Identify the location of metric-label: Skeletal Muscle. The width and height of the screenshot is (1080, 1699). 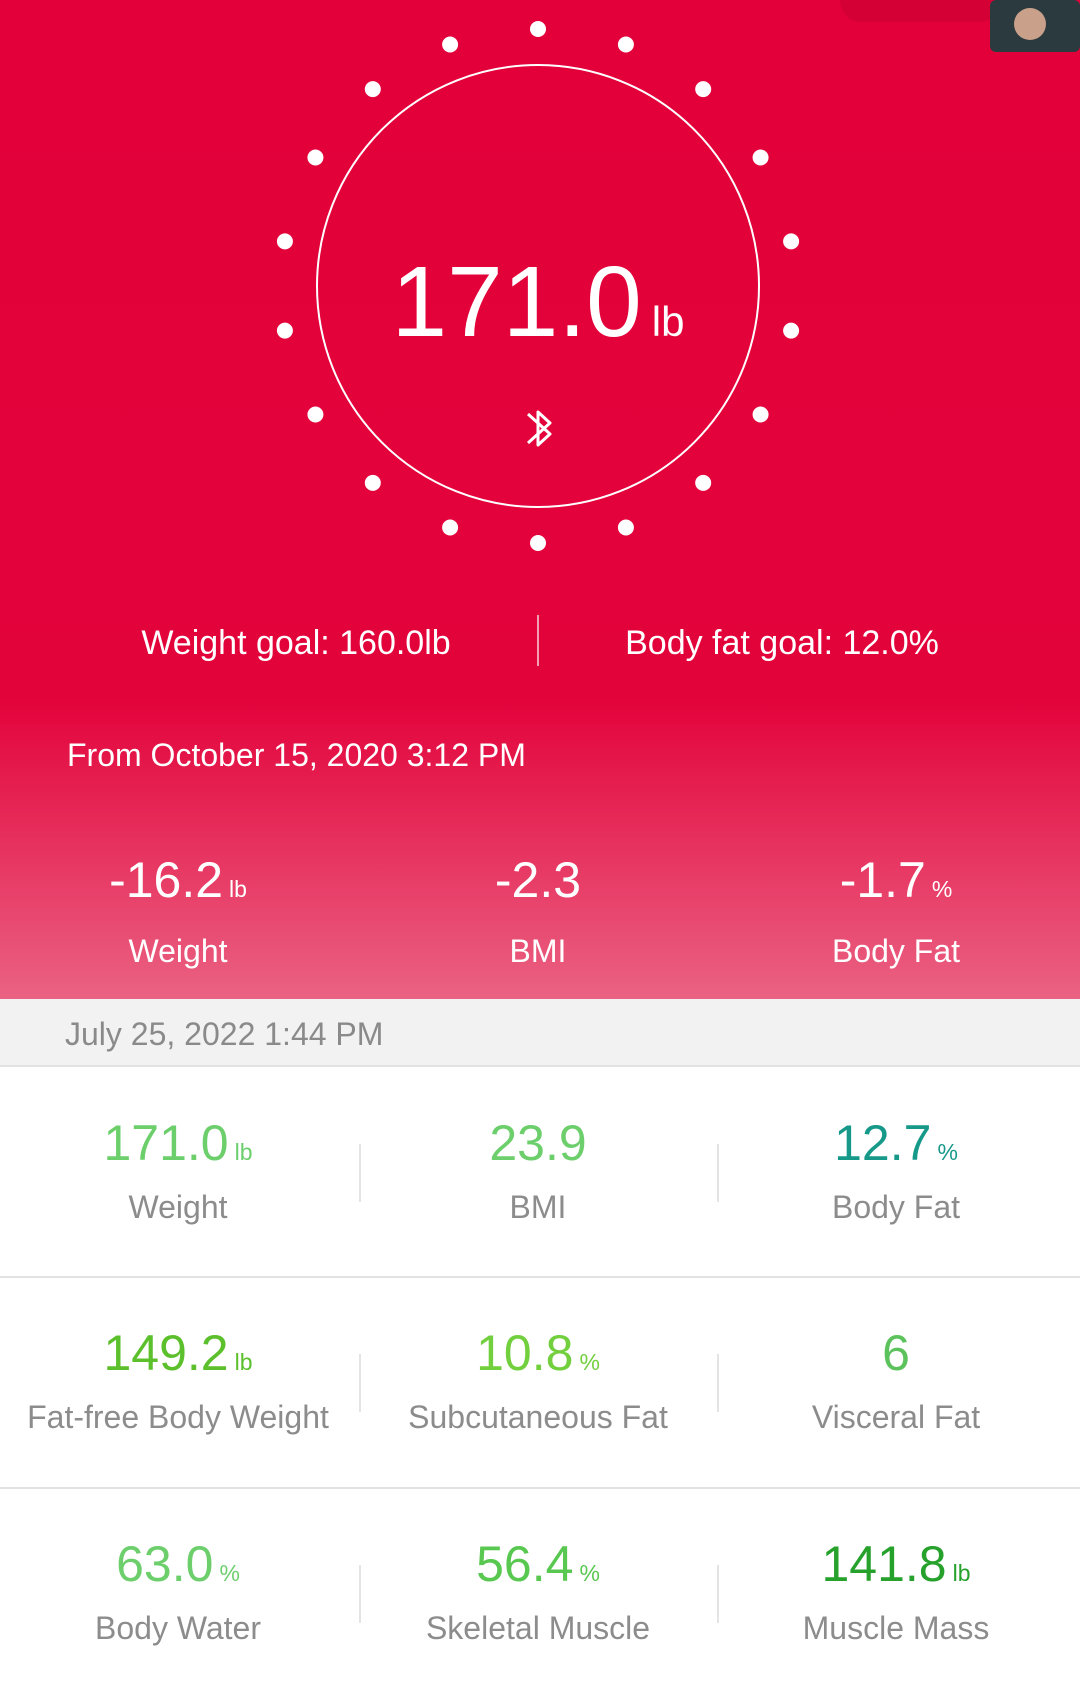
(538, 1628).